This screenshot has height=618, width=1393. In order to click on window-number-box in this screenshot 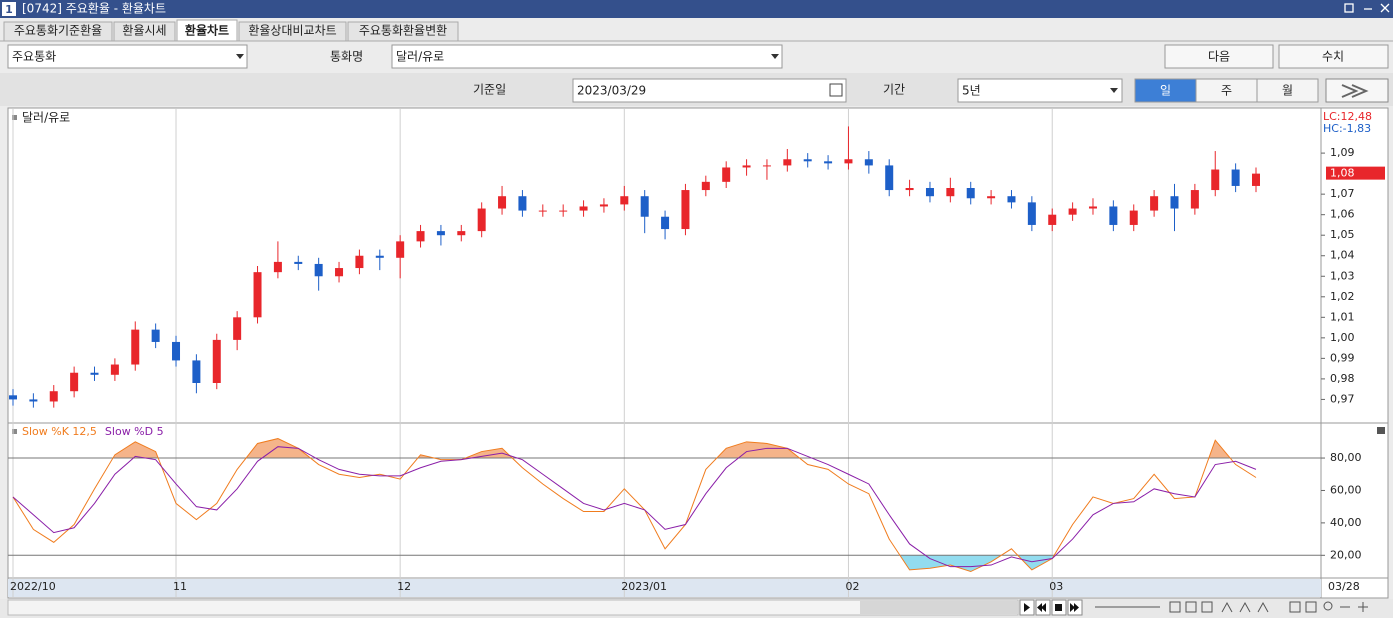, I will do `click(9, 9)`.